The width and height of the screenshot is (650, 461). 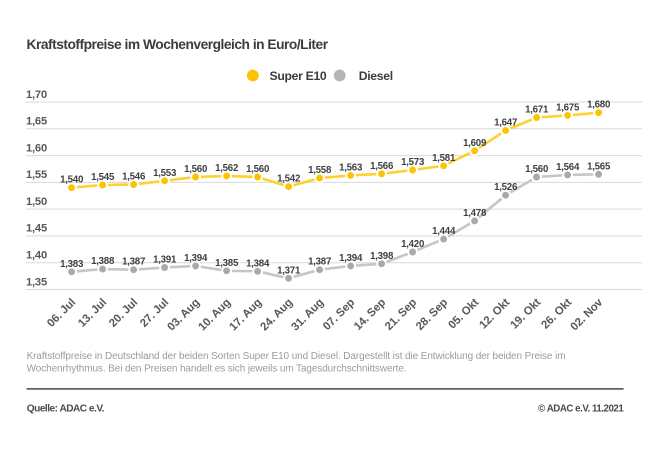 I want to click on svg-text: 1,40, so click(x=36, y=256).